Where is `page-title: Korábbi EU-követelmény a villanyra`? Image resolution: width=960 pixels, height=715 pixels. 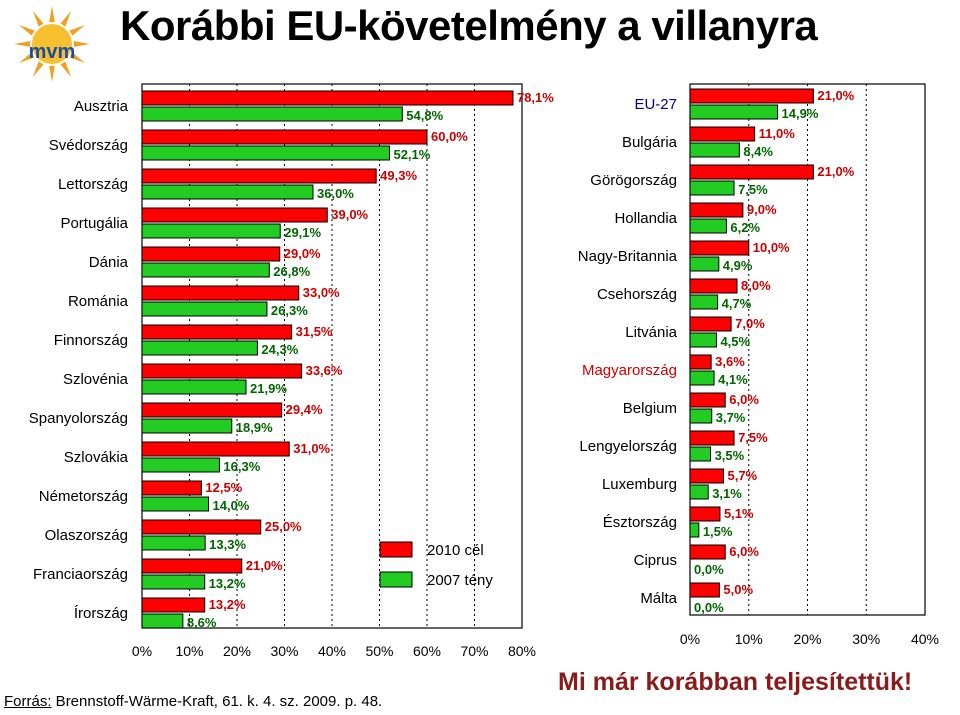
page-title: Korábbi EU-követelmény a villanyra is located at coordinates (469, 25).